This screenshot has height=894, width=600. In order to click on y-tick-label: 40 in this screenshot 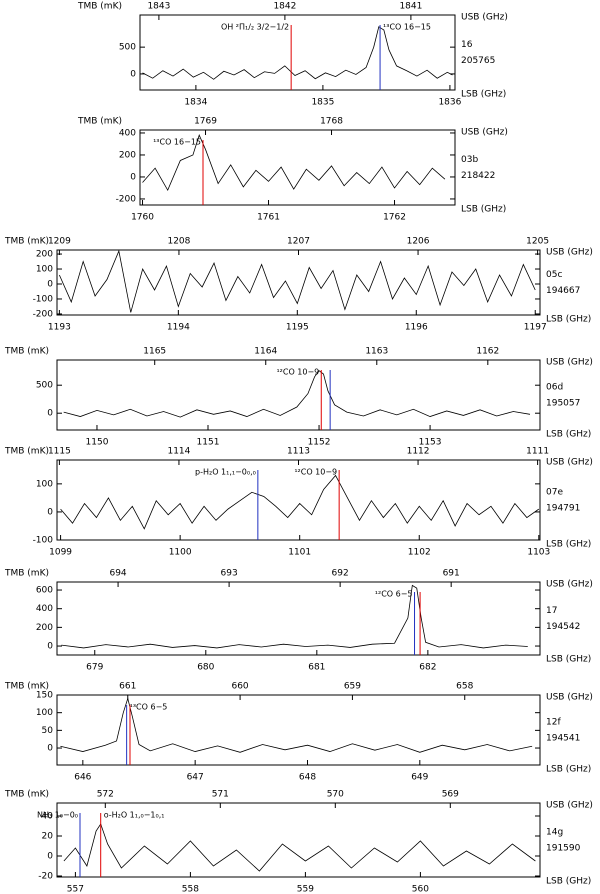, I will do `click(48, 817)`.